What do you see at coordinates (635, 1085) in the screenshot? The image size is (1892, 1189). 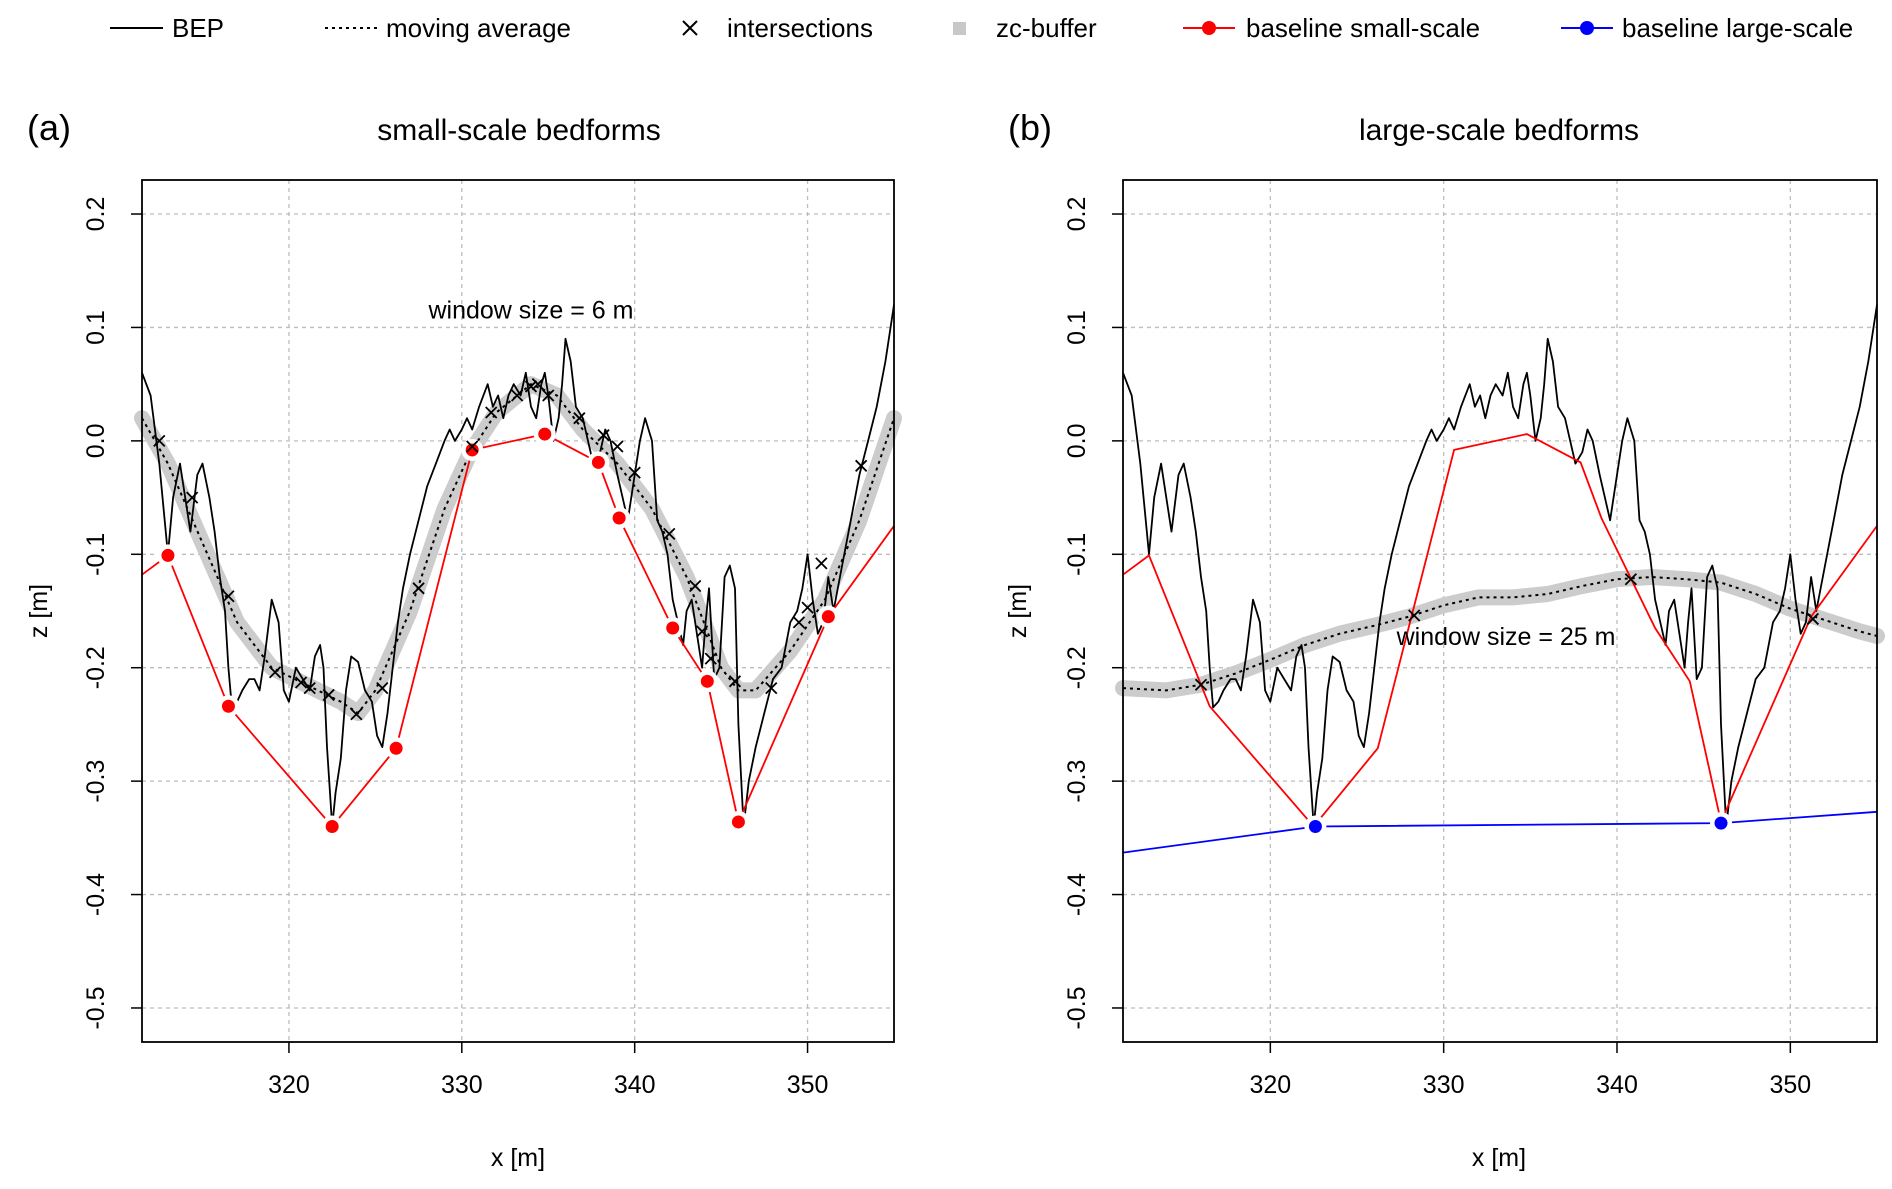 I see `panel-a-x-tick-label: 340` at bounding box center [635, 1085].